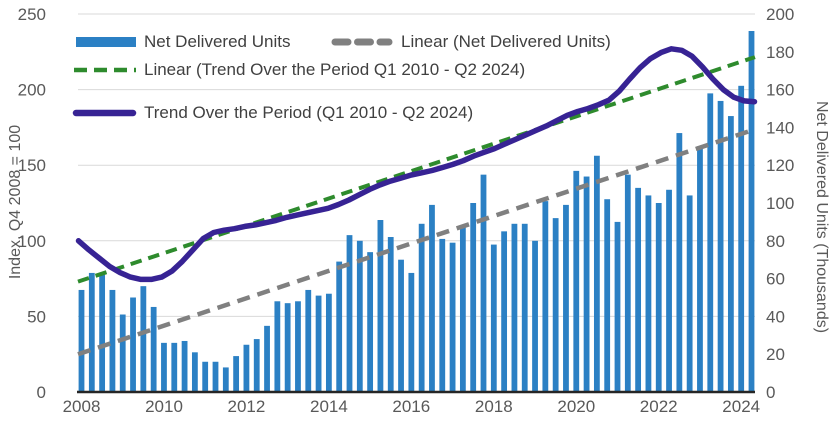 The image size is (836, 437). Describe the element at coordinates (104, 113) in the screenshot. I see `trend-line-swatch-icon` at that location.